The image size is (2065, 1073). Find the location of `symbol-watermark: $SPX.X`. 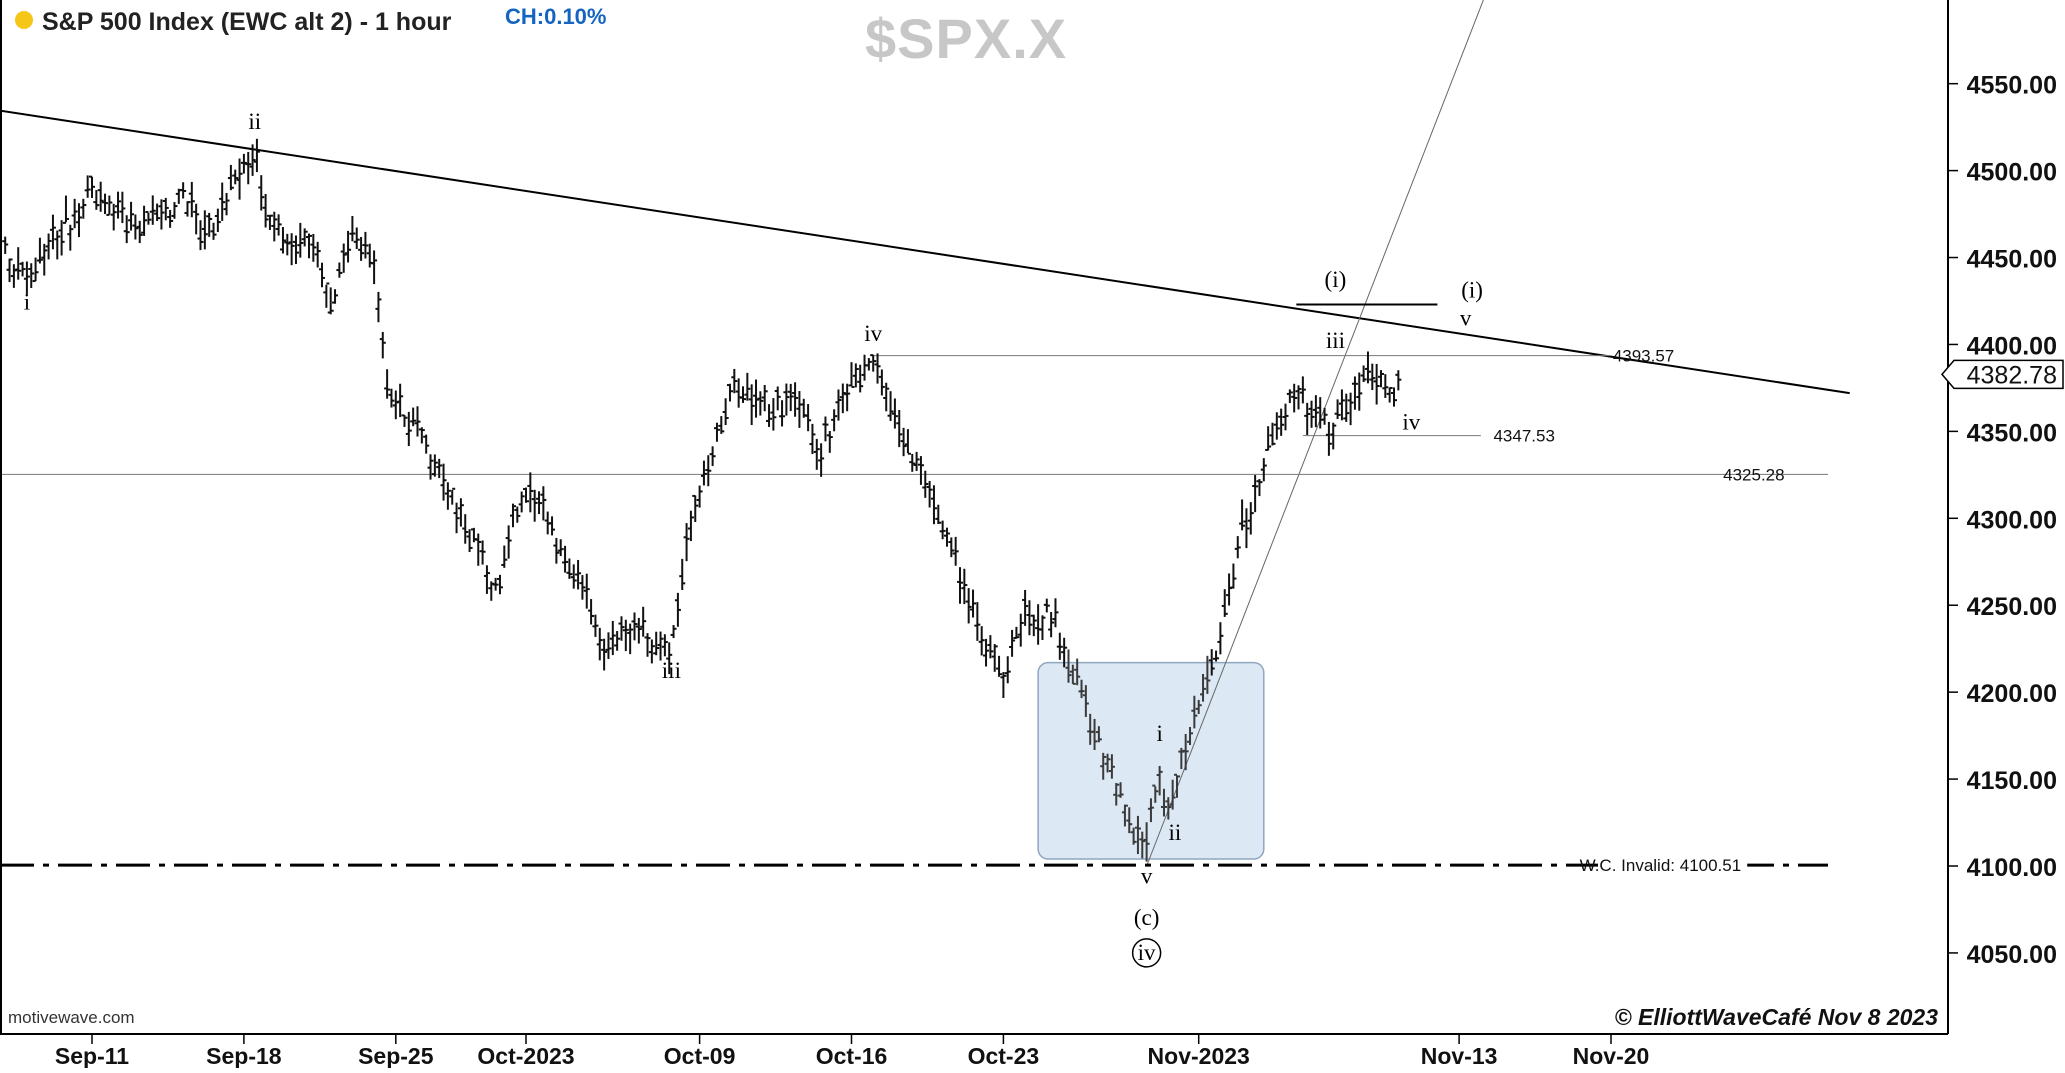

symbol-watermark: $SPX.X is located at coordinates (966, 38).